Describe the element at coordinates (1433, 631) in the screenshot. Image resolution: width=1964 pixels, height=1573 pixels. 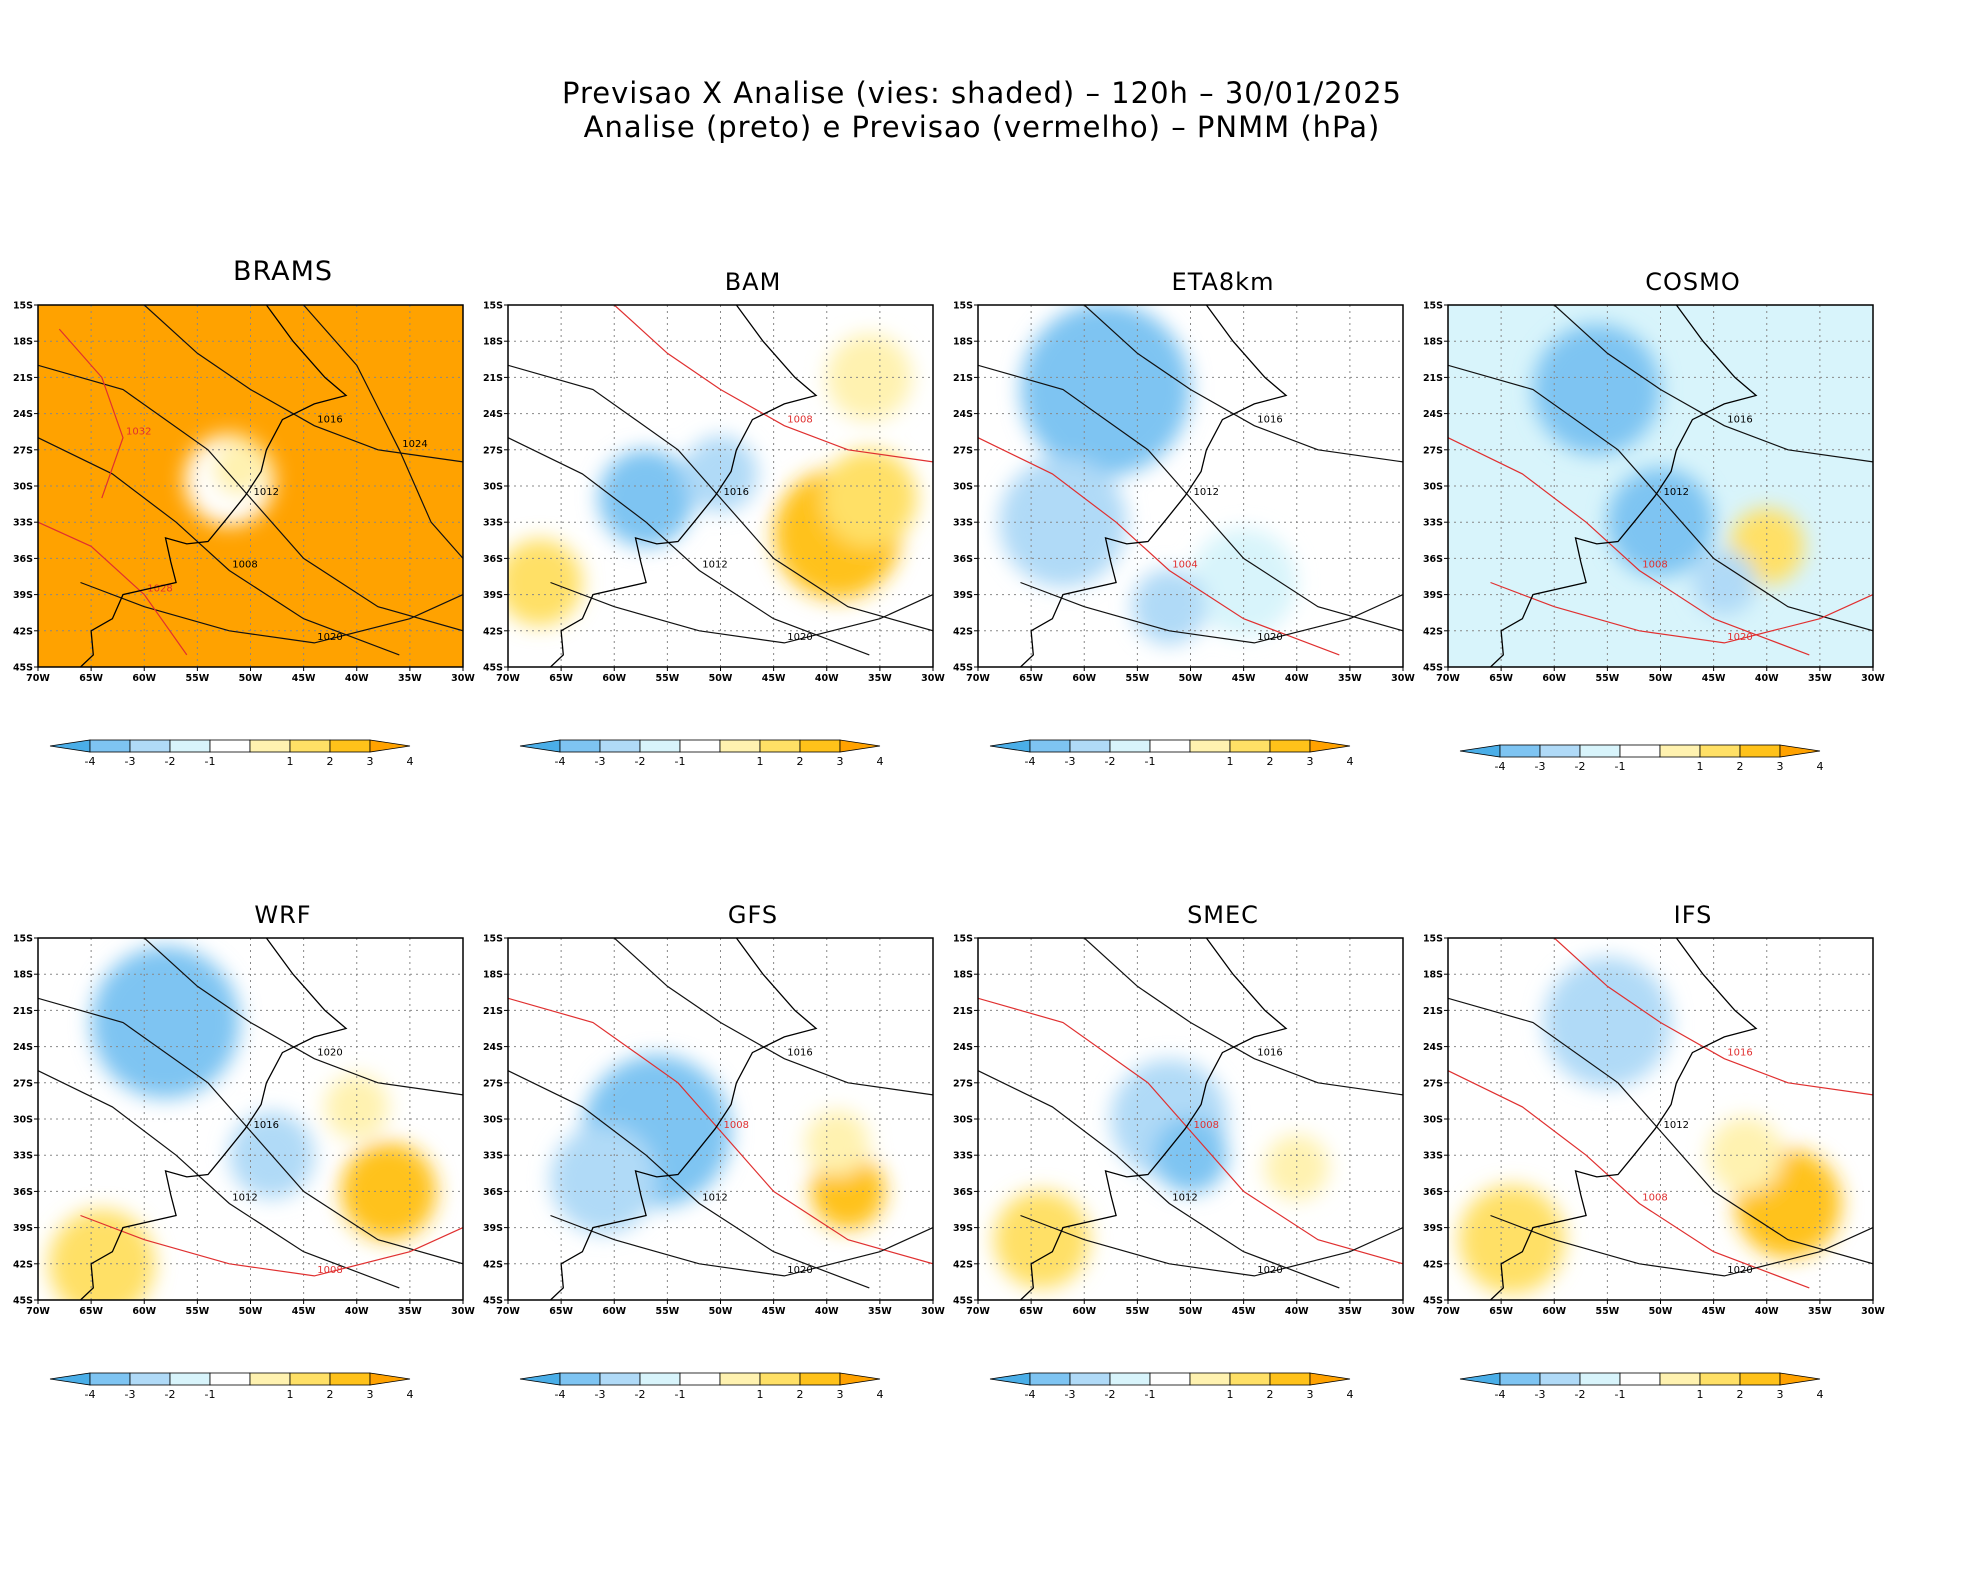
I see `lat-tick-label: 42S` at that location.